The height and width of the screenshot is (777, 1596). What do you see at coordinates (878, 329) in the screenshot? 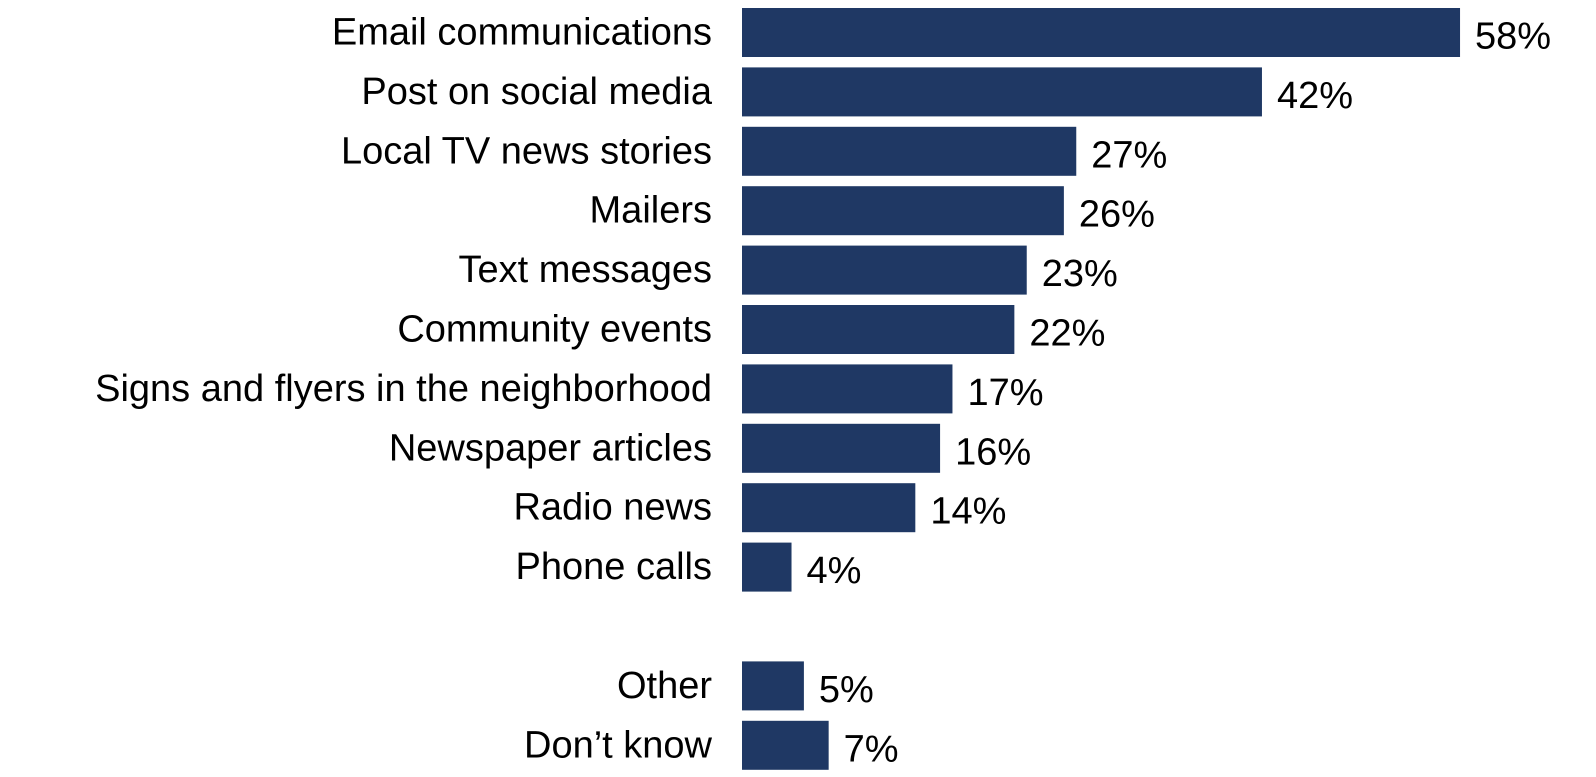
I see `bar-community-events` at bounding box center [878, 329].